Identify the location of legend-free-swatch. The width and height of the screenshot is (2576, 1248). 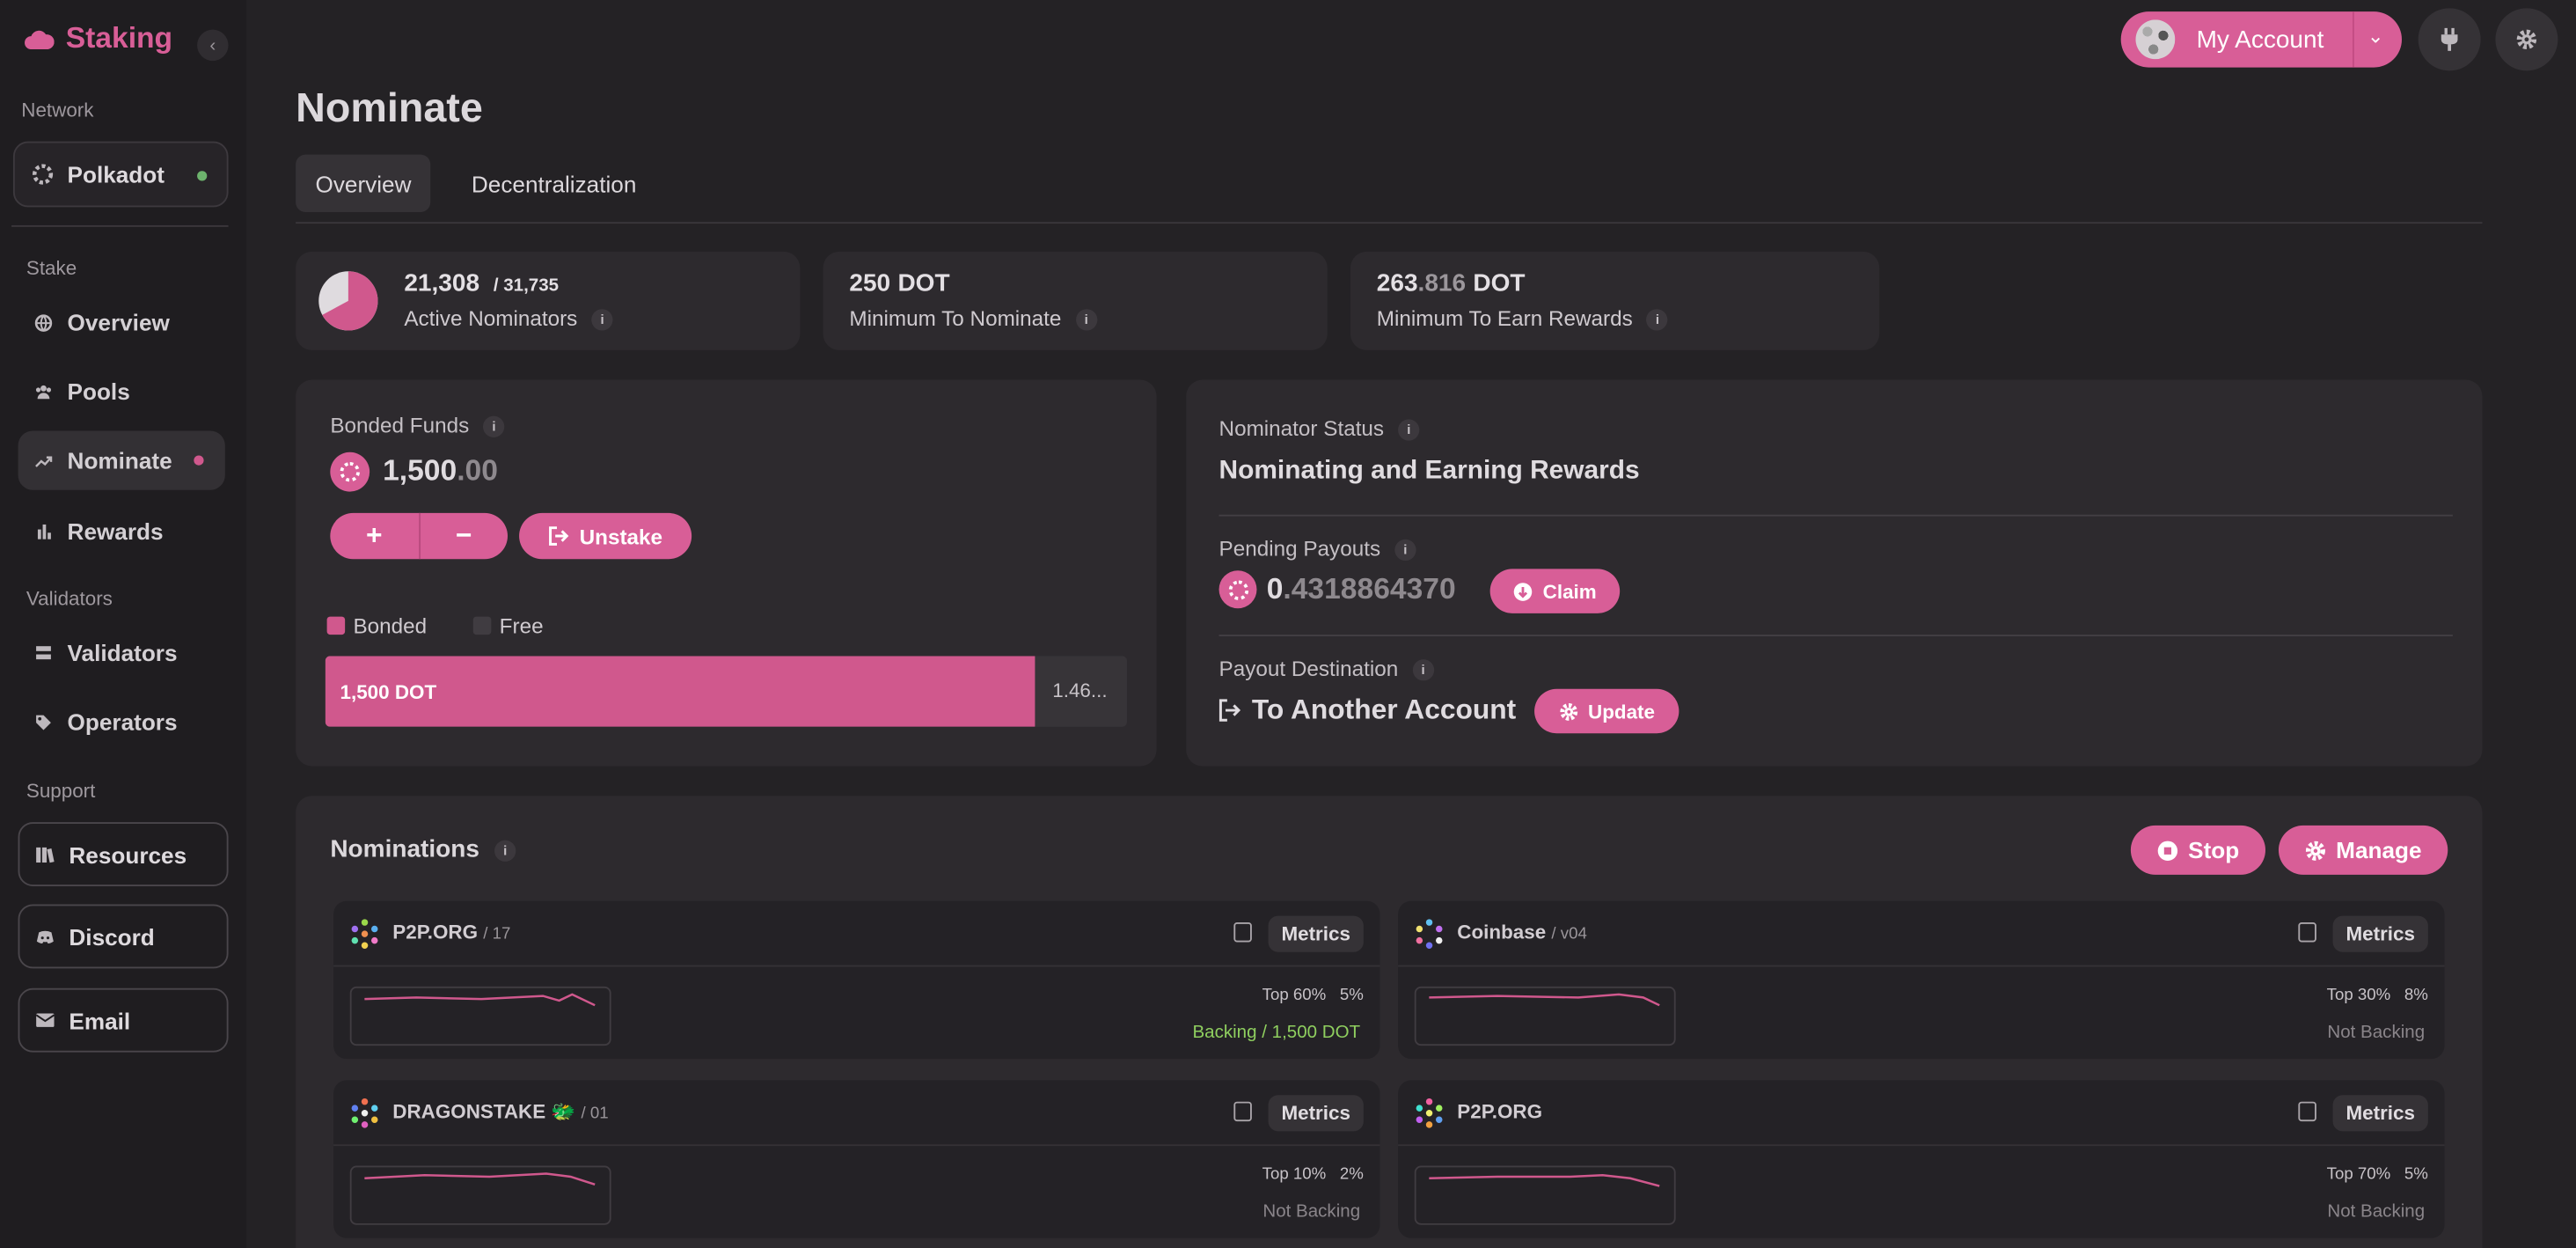
(482, 625).